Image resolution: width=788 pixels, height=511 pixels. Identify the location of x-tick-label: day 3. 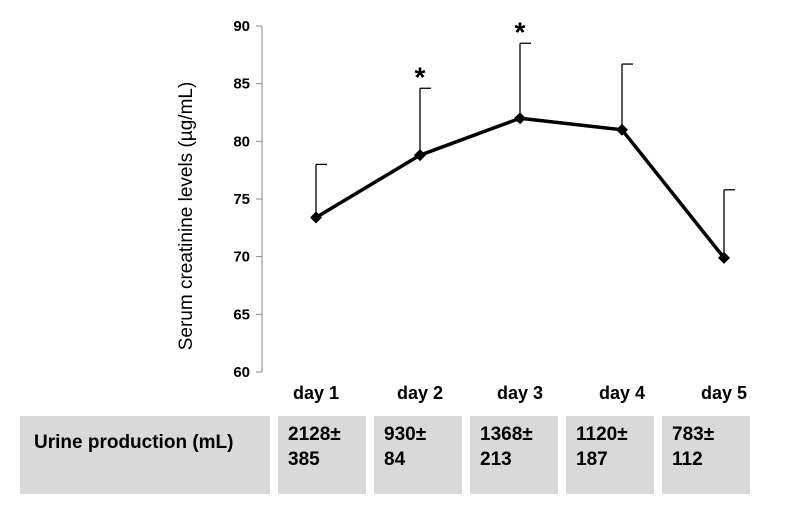
(520, 393).